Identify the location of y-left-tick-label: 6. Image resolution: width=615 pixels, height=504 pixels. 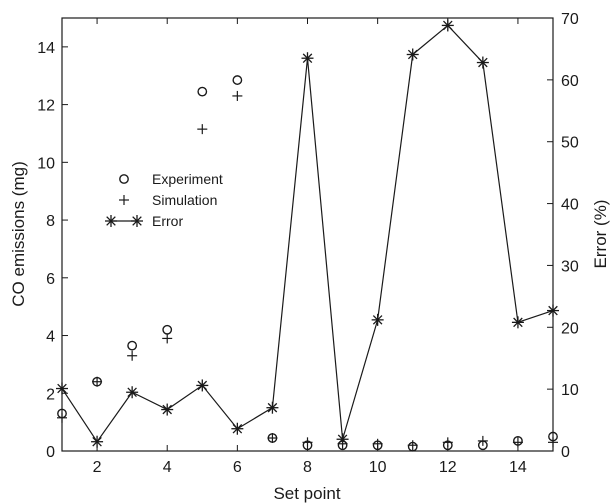
(50, 279).